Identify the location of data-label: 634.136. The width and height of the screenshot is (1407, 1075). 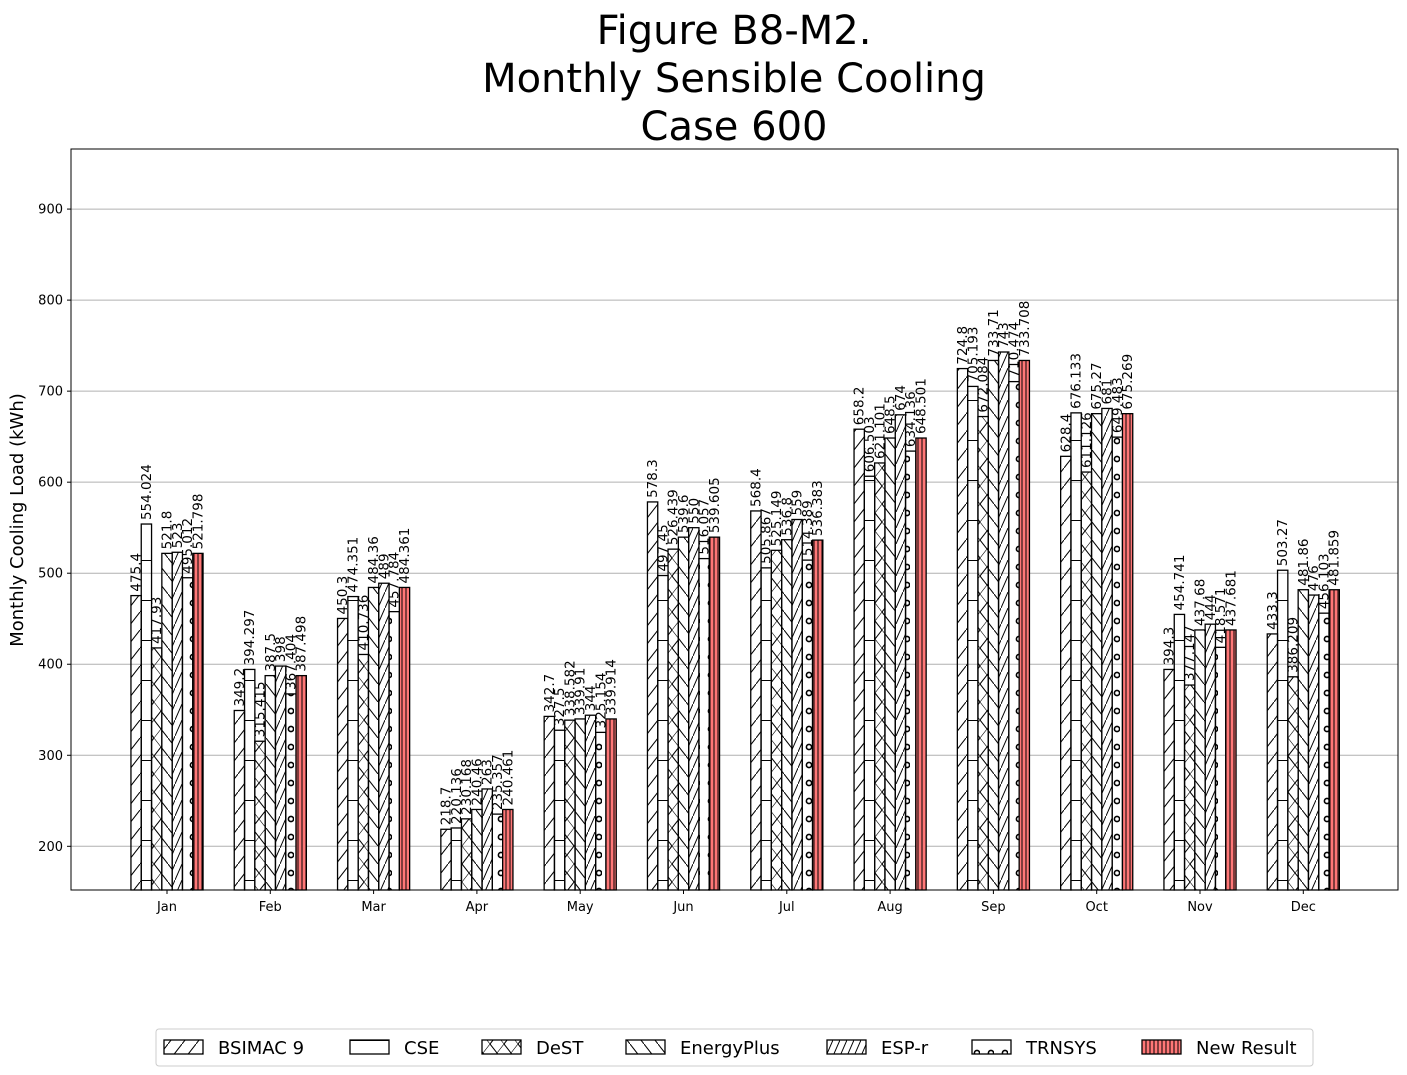
(911, 419).